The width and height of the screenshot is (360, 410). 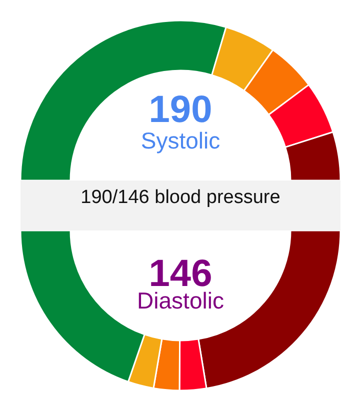 I want to click on text: 190/146 blood pressure, so click(x=180, y=197).